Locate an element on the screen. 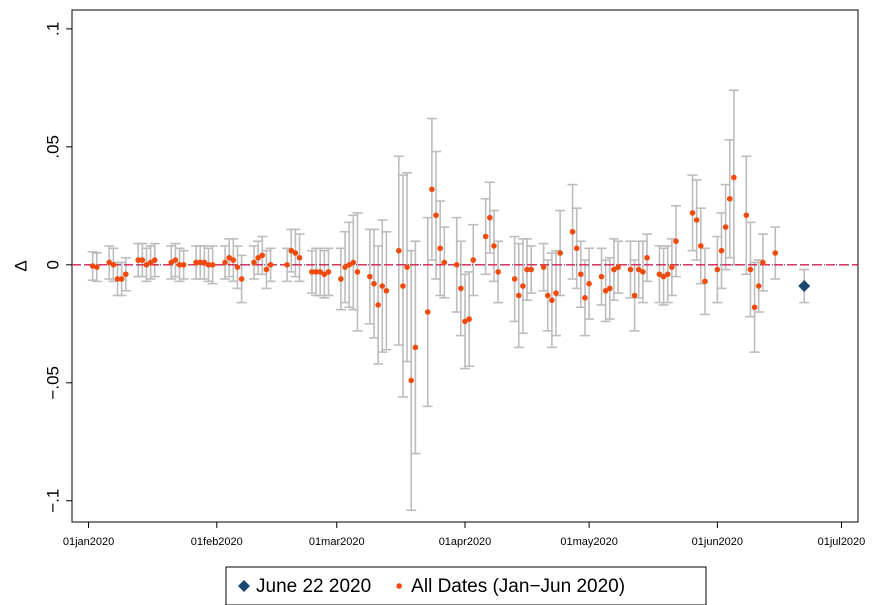  y-tick-label: −.1 is located at coordinates (52, 501).